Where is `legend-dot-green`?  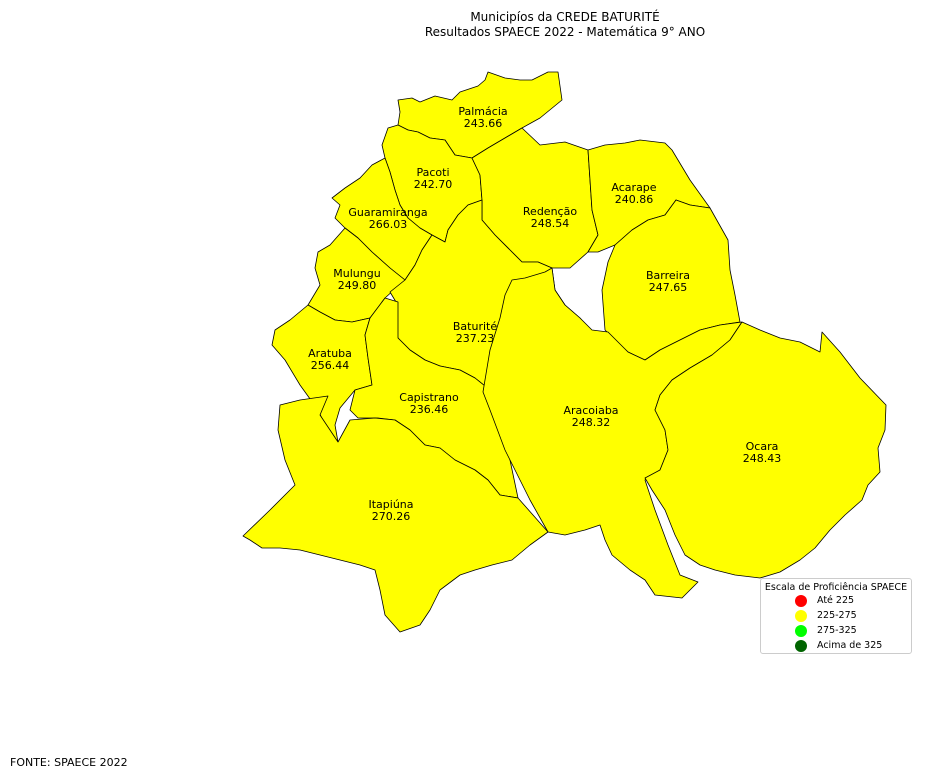
legend-dot-green is located at coordinates (801, 630).